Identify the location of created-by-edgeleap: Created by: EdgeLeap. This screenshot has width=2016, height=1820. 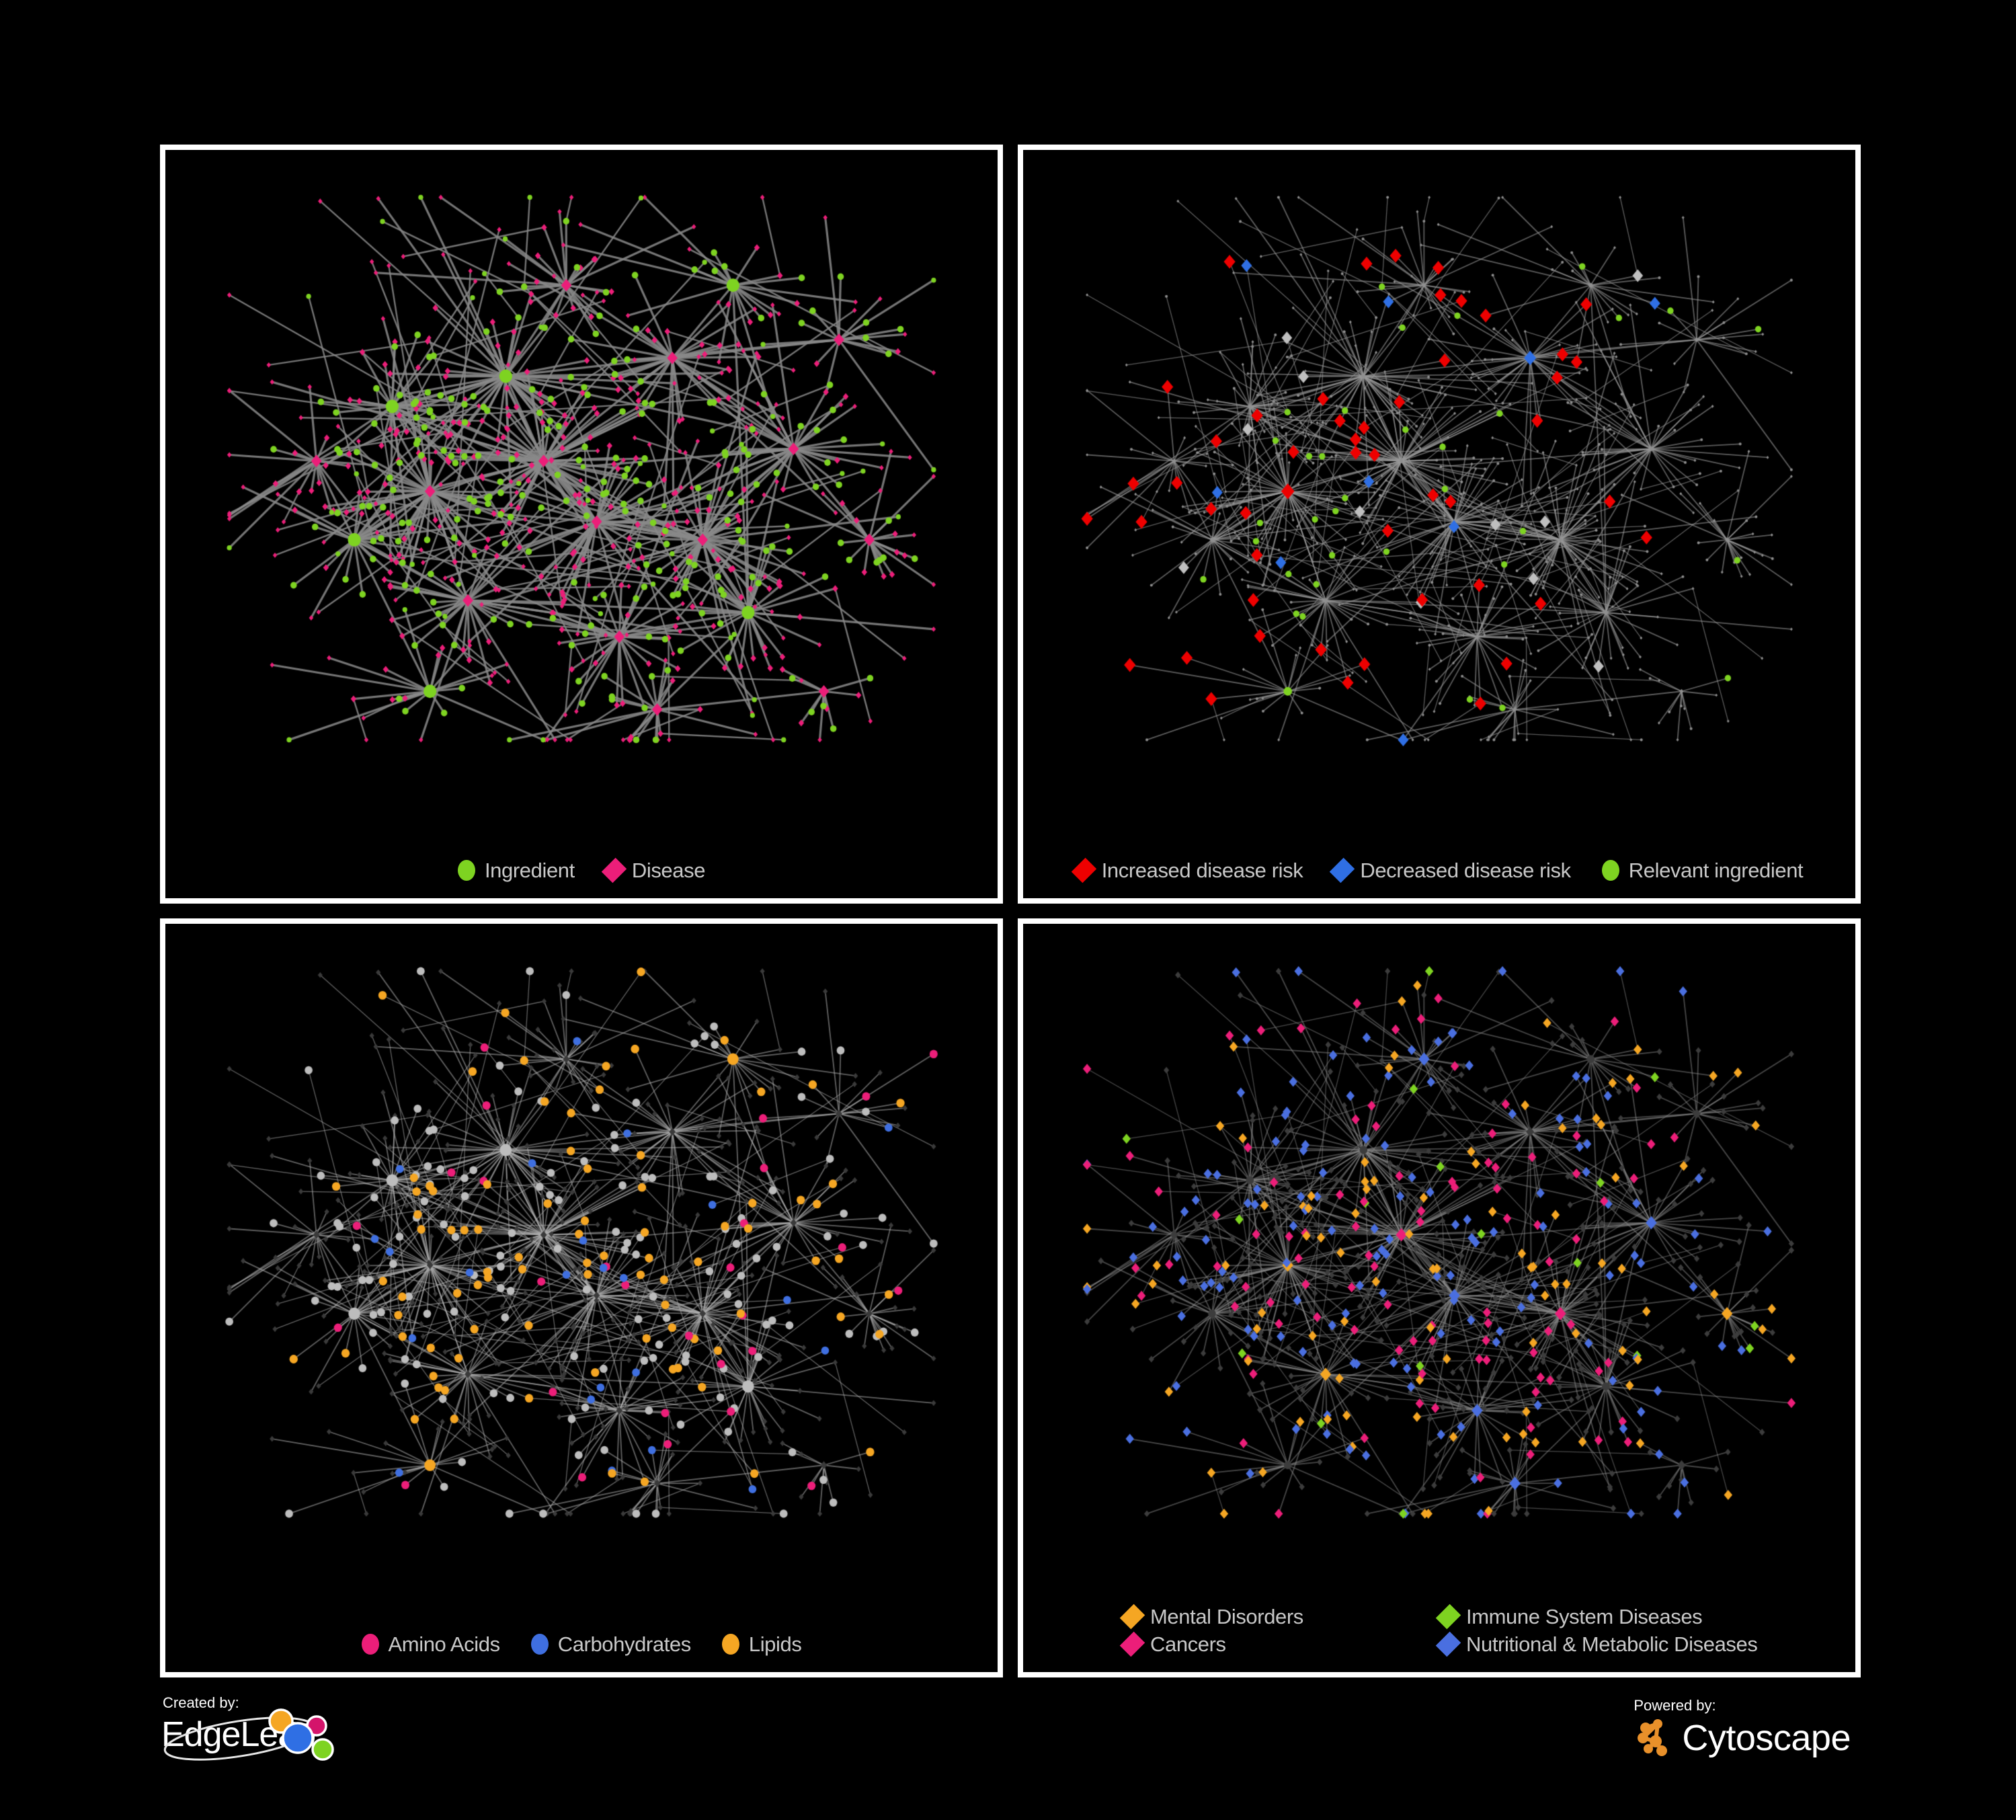
(261, 1729).